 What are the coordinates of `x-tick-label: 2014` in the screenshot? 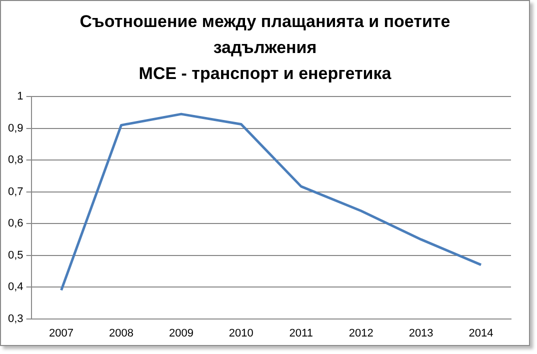 It's located at (481, 333).